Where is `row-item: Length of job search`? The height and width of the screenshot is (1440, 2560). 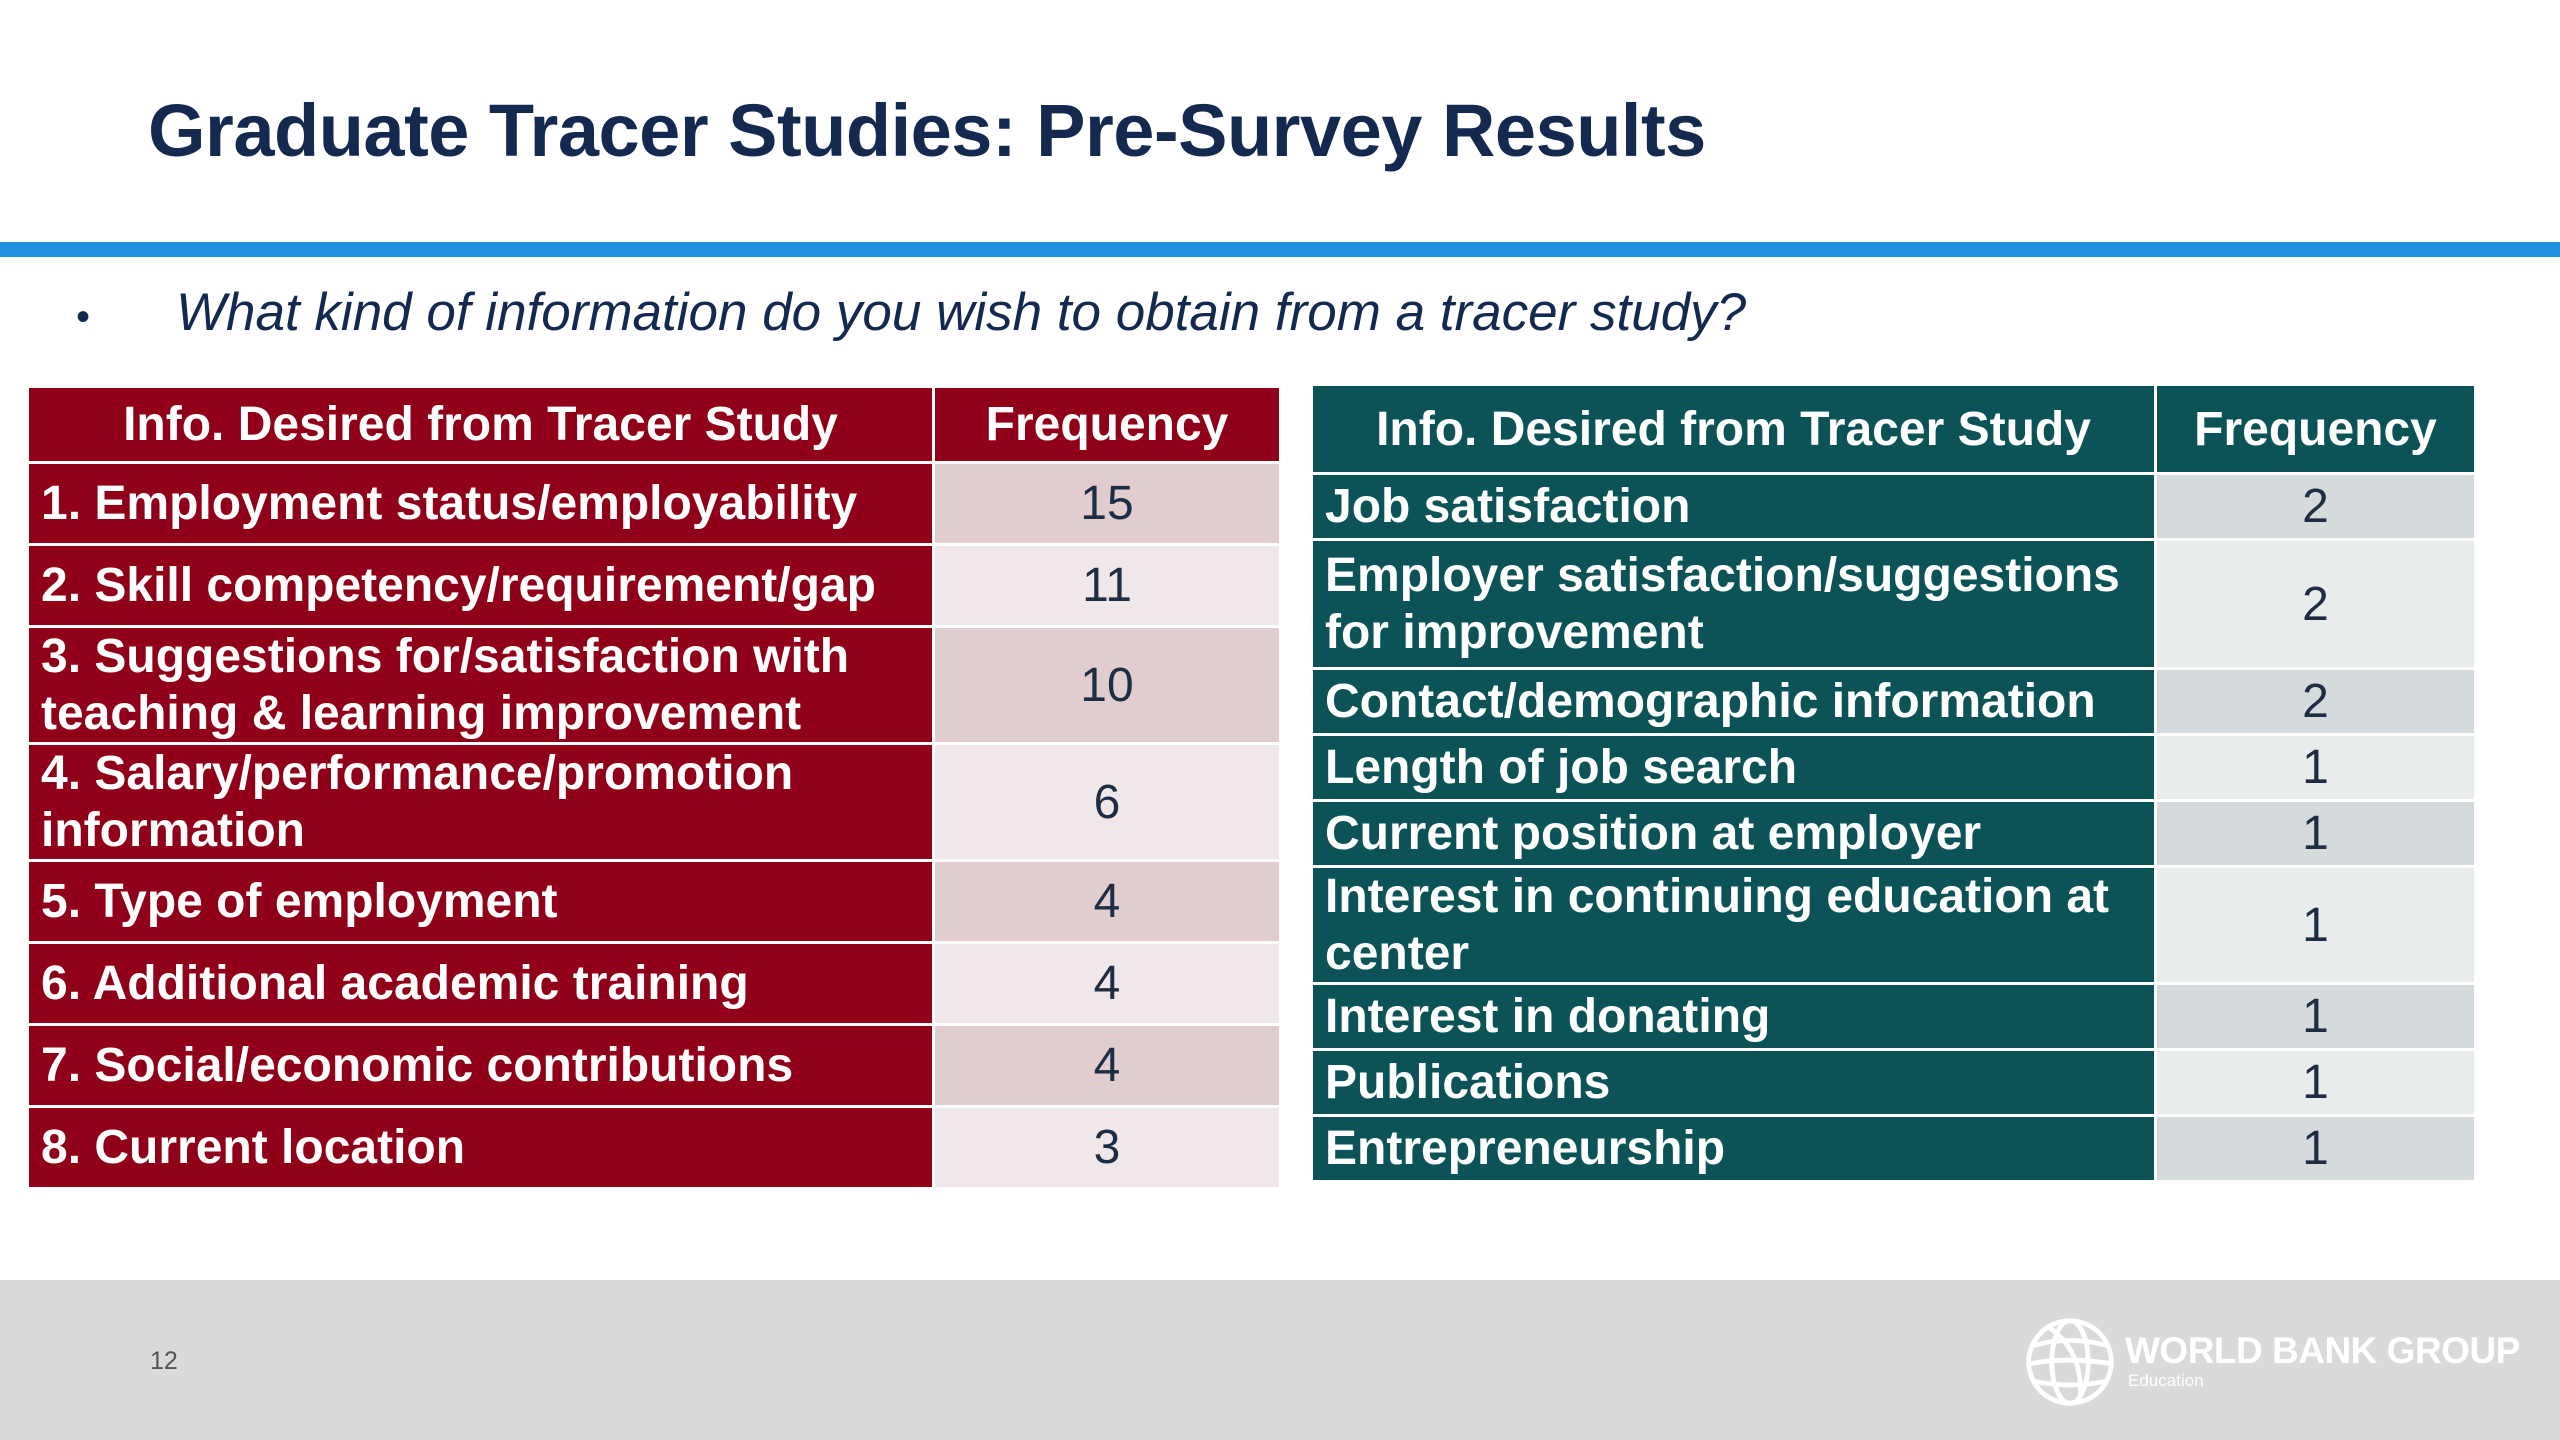
row-item: Length of job search is located at coordinates (1733, 767).